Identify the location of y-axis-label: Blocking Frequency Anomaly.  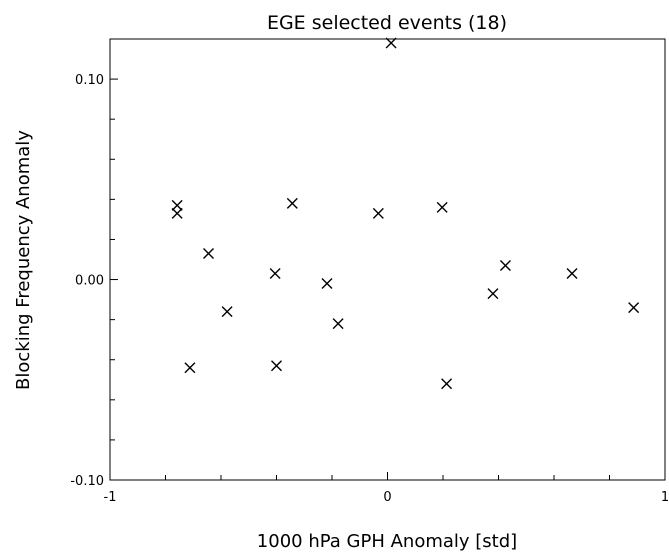
(23, 260).